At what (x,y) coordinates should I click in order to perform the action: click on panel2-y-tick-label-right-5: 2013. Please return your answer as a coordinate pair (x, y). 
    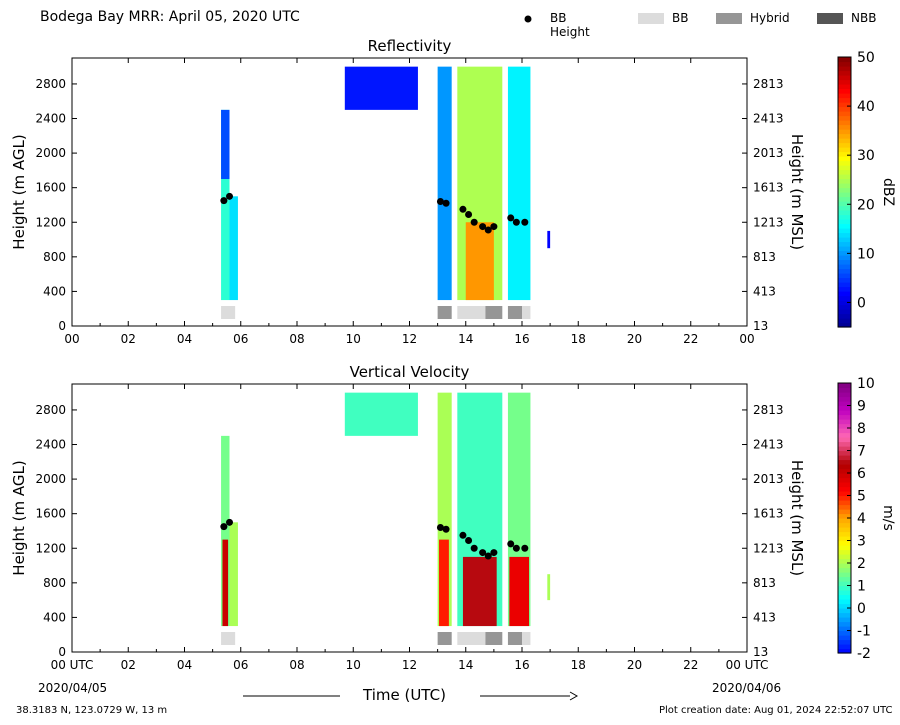
    Looking at the image, I should click on (768, 479).